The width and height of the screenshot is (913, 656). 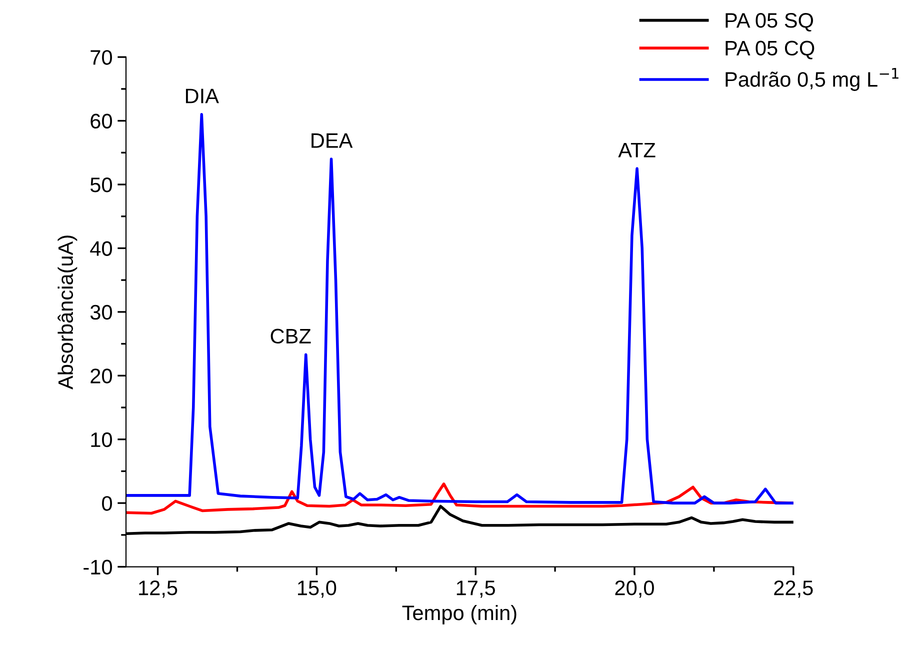 What do you see at coordinates (459, 614) in the screenshot?
I see `x-axis-title: Tempo (min)` at bounding box center [459, 614].